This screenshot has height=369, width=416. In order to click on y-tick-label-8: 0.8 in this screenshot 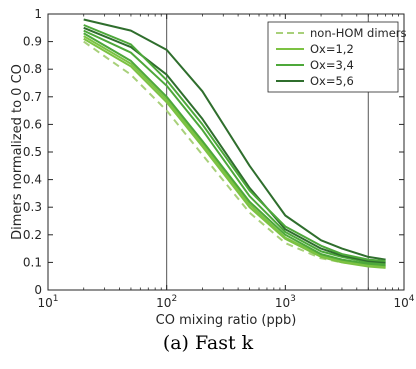, I will do `click(32, 69)`.